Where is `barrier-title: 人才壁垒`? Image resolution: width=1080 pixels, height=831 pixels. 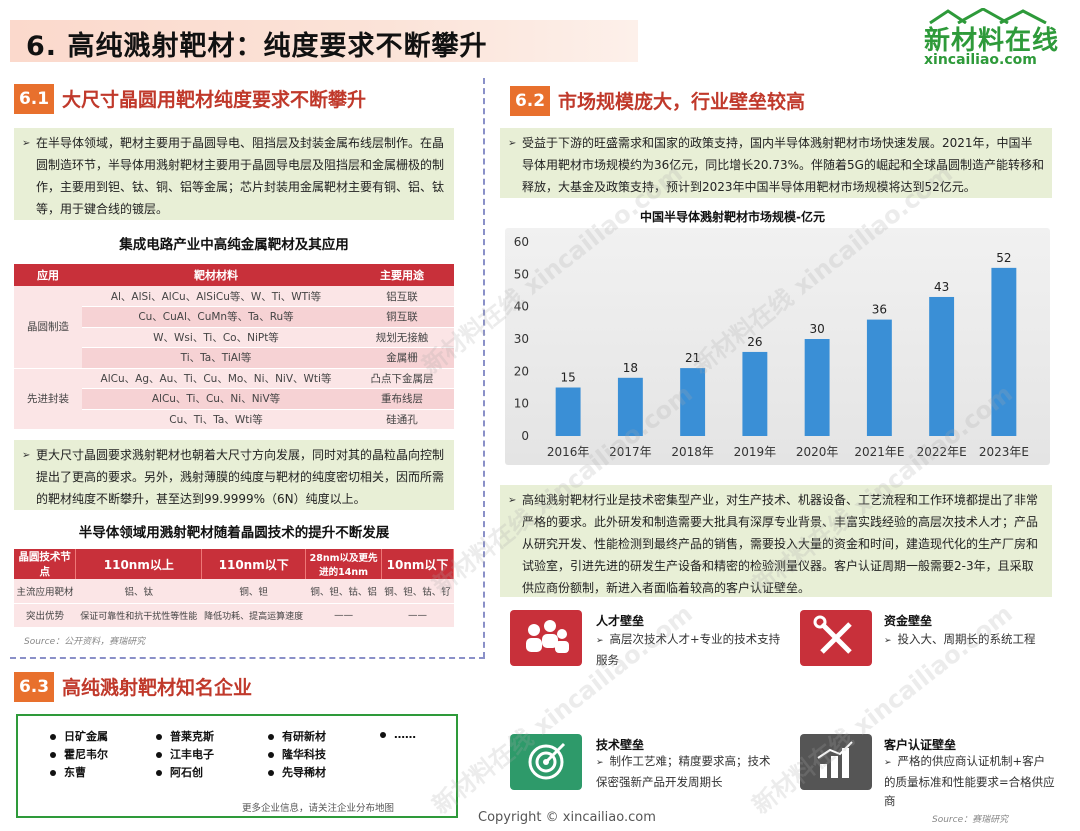 barrier-title: 人才壁垒 is located at coordinates (620, 621).